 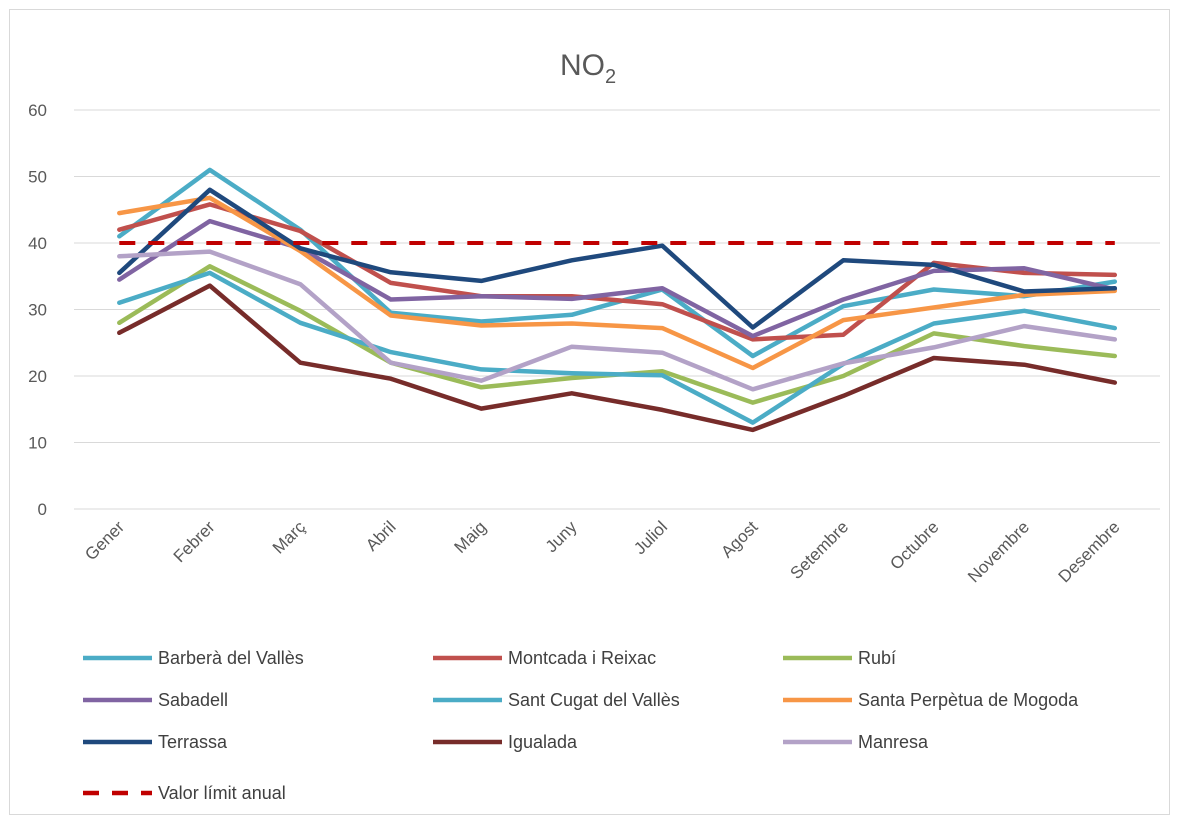 I want to click on legend-label: Barberà del Vallès, so click(x=231, y=658).